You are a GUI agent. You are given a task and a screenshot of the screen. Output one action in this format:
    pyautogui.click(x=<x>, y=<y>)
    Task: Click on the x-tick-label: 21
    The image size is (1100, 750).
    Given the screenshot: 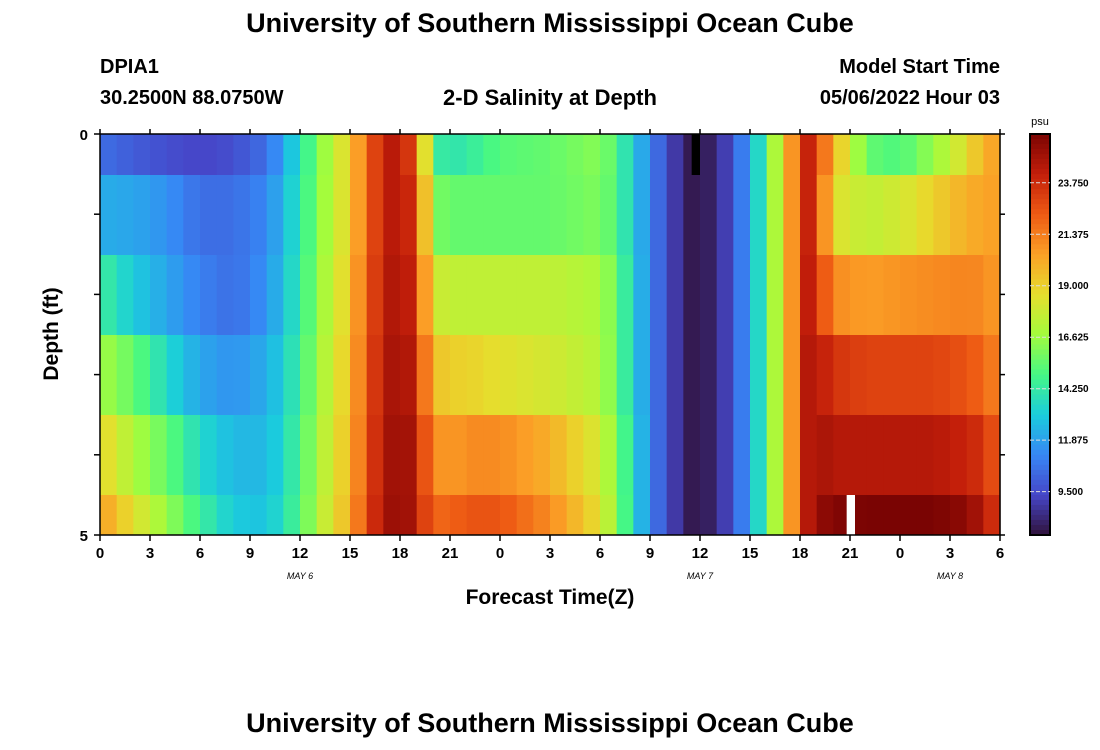 What is the action you would take?
    pyautogui.click(x=450, y=553)
    